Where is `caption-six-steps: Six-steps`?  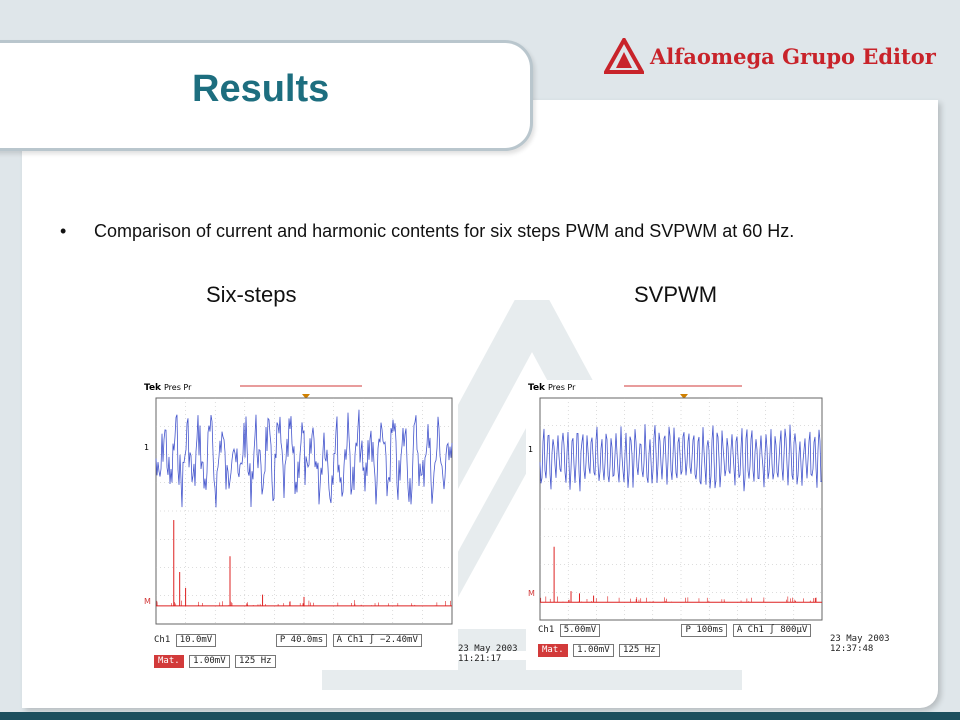
caption-six-steps: Six-steps is located at coordinates (251, 294).